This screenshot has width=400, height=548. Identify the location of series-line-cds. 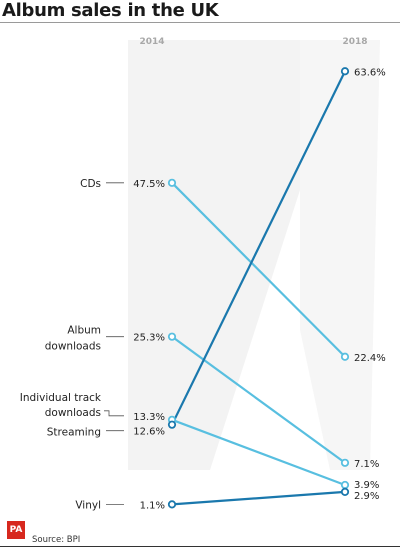
(258, 270).